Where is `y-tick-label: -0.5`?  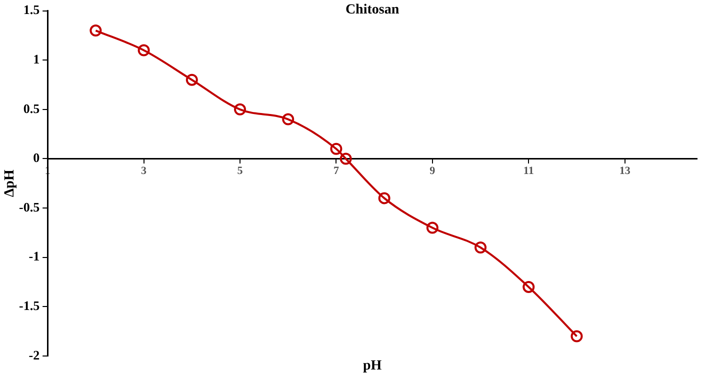 y-tick-label: -0.5 is located at coordinates (29, 206).